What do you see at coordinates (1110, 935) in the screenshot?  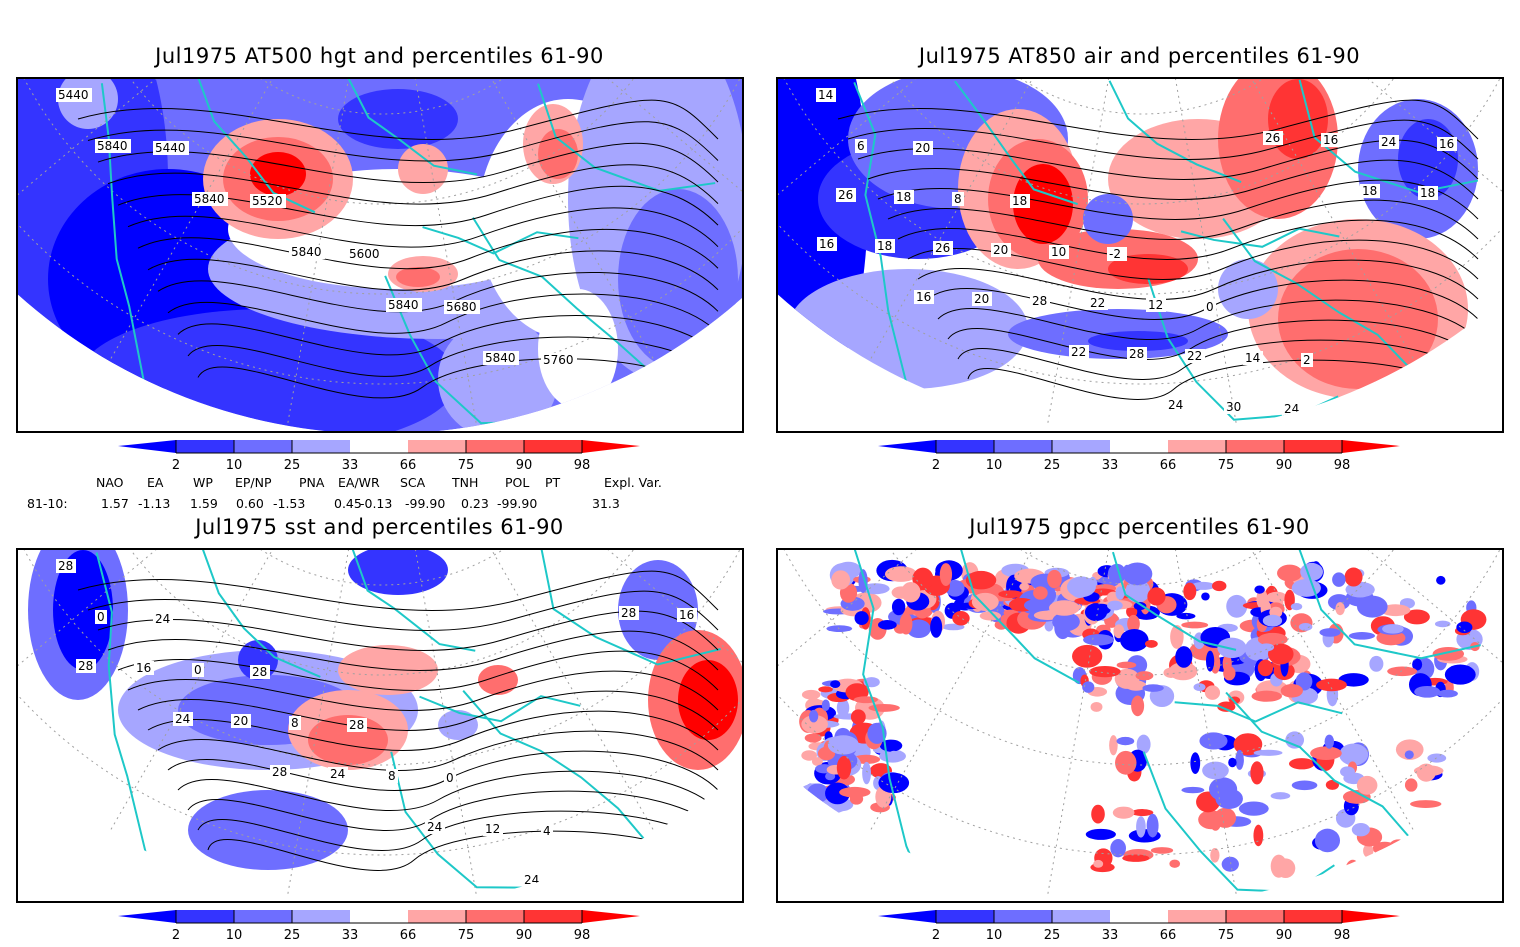 I see `colorbar-tick-label: 33` at bounding box center [1110, 935].